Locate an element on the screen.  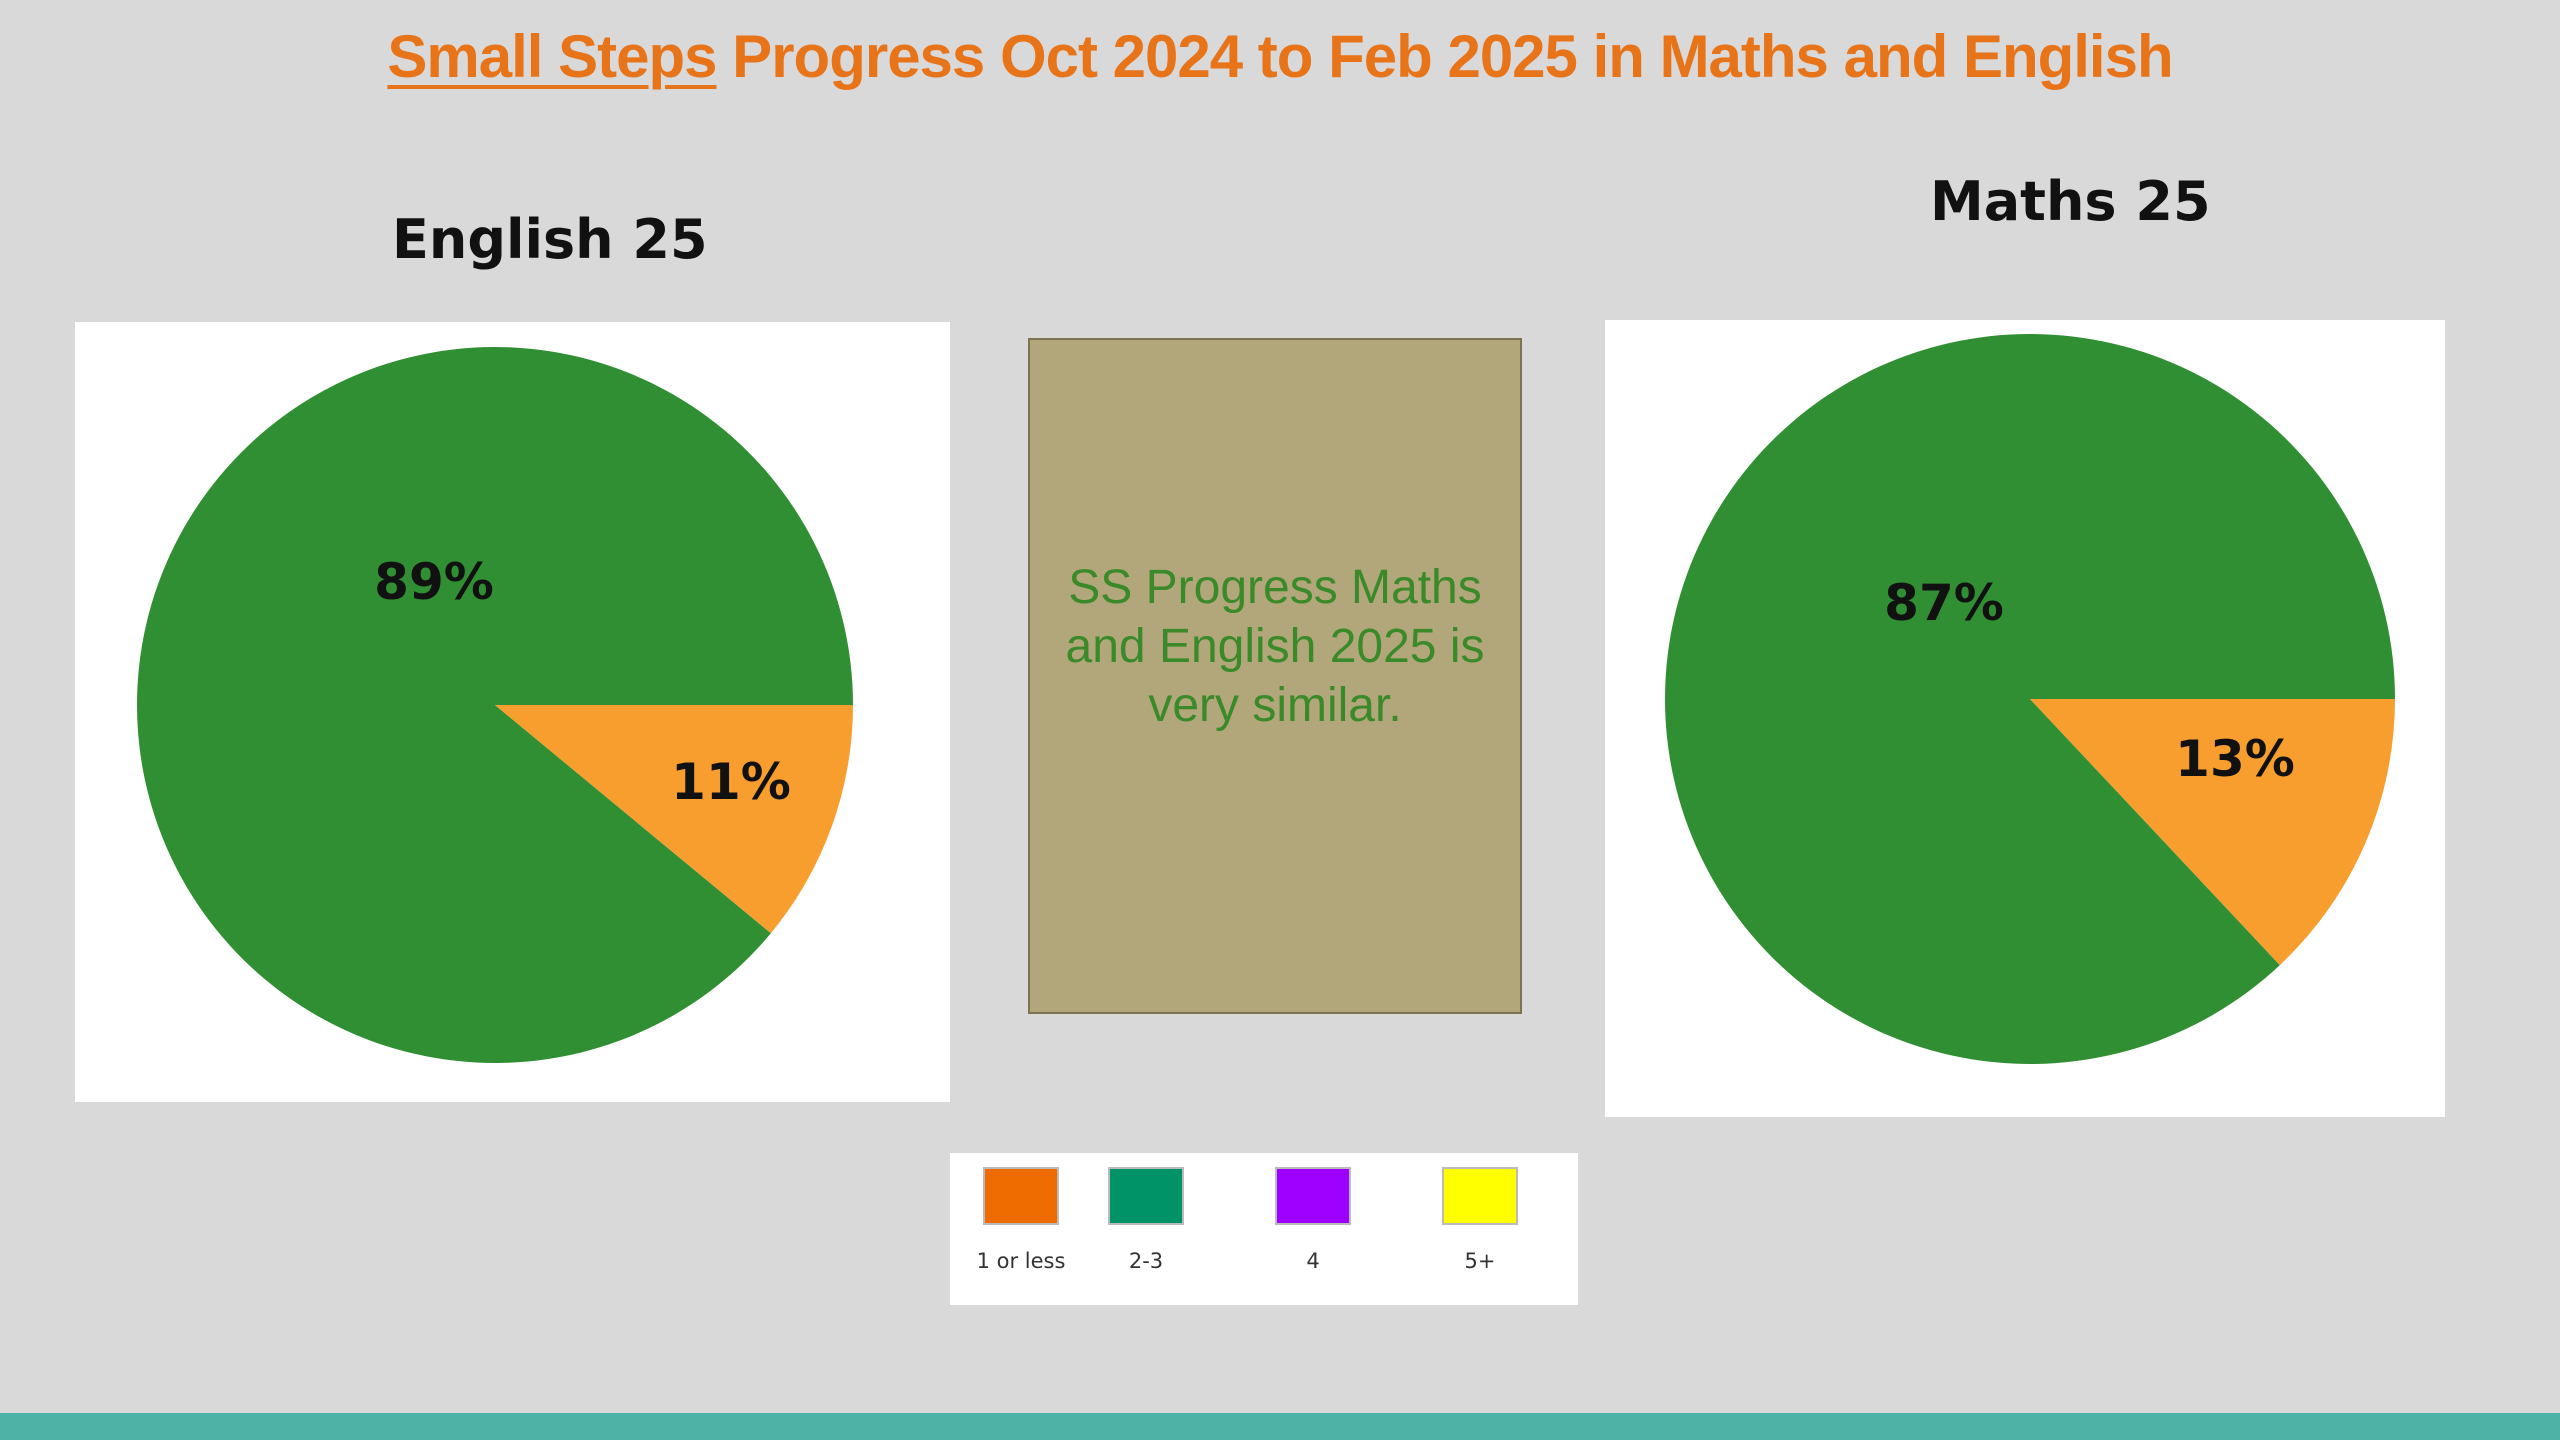
maths-chart-title: Maths 25 is located at coordinates (2070, 201).